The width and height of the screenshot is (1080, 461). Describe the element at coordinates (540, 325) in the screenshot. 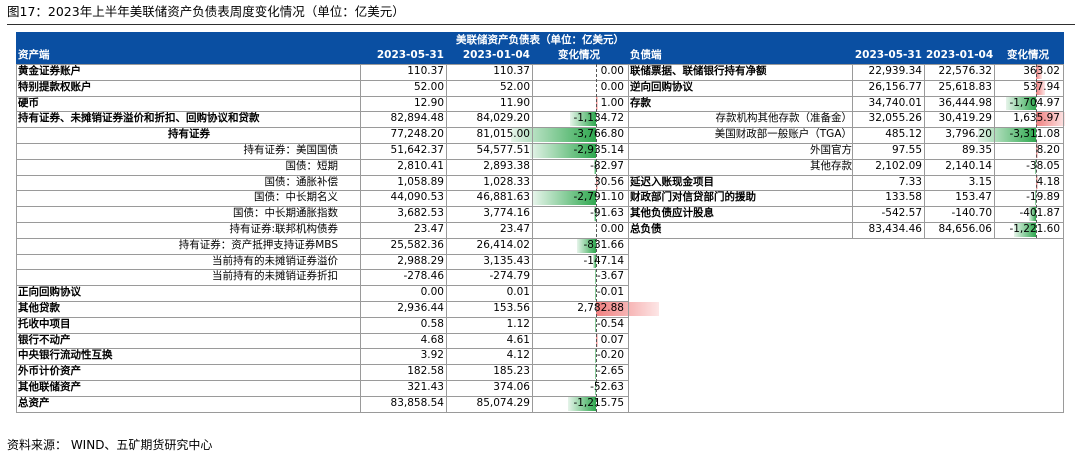

I see `table-row: 托收中项目 0.58 1.12 -0.54` at that location.